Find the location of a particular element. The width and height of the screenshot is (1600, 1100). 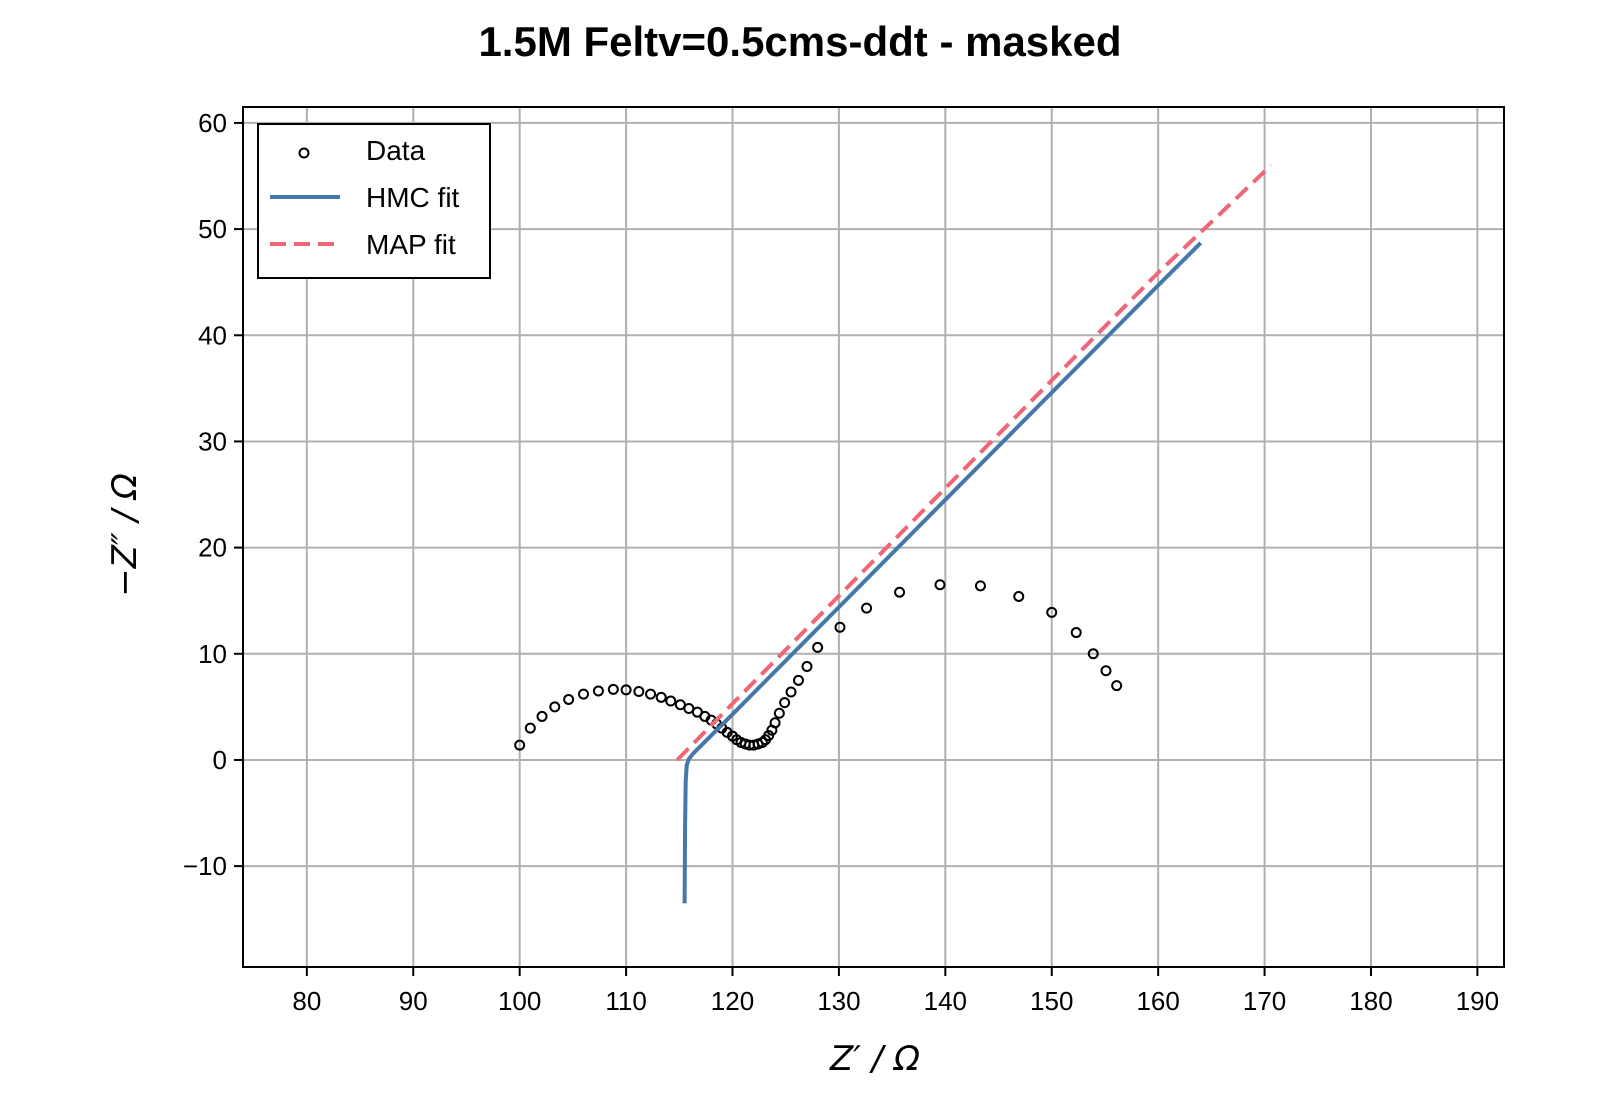

y-tick-label: 60 is located at coordinates (212, 123).